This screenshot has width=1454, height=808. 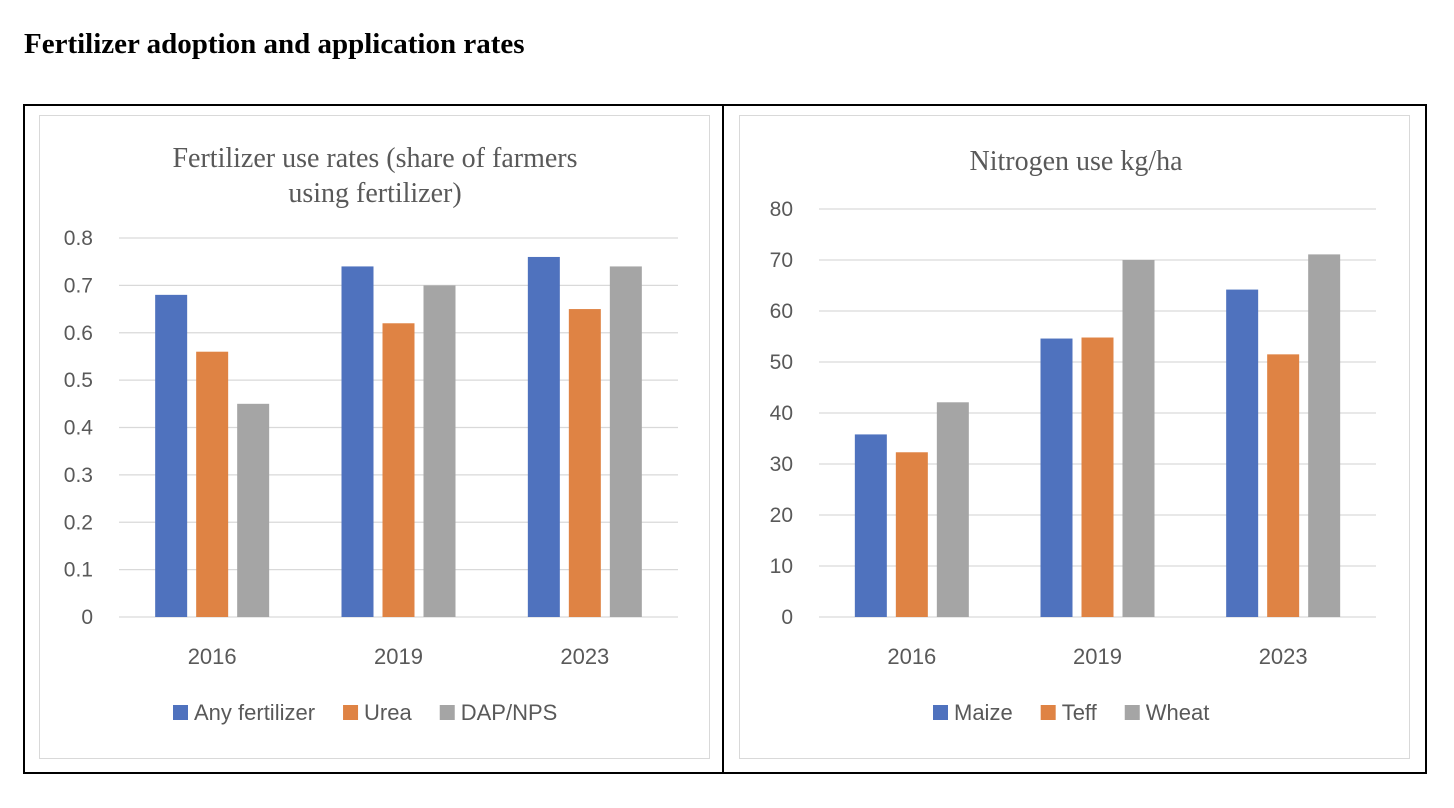 I want to click on chart-title-line: using fertilizer), so click(x=374, y=193).